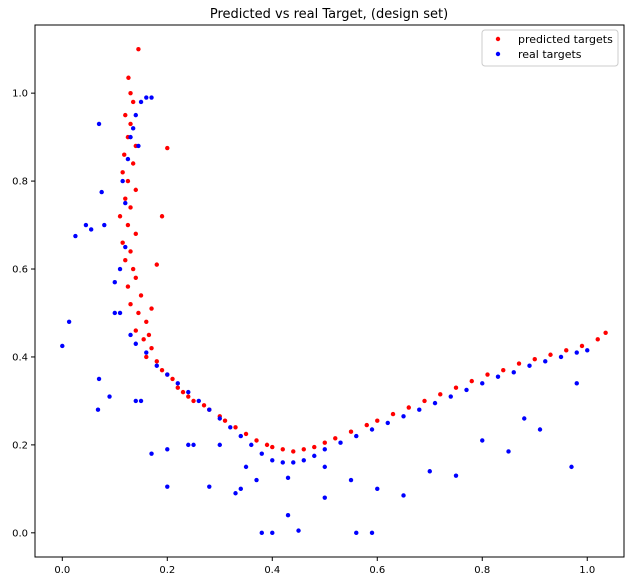  Describe the element at coordinates (565, 39) in the screenshot. I see `legend-label-predicted: predicted targets` at that location.